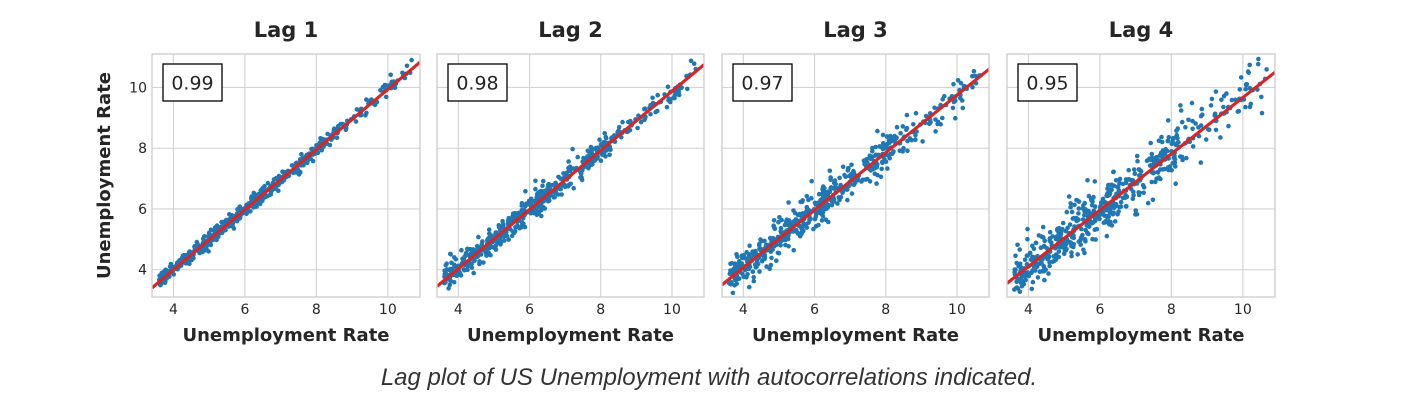  Describe the element at coordinates (458, 310) in the screenshot. I see `x-tick-label: 4` at that location.